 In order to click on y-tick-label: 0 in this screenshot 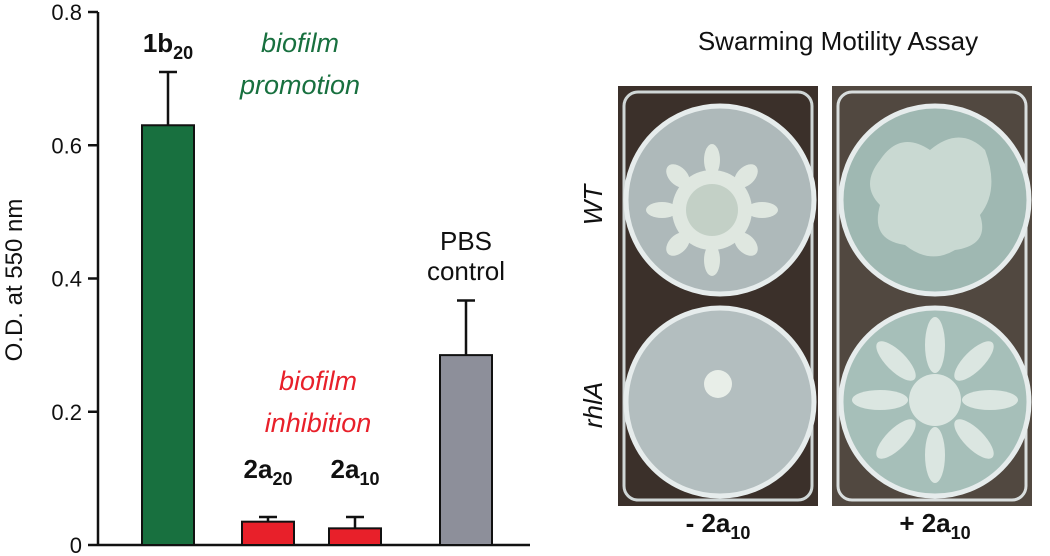, I will do `click(76, 544)`.